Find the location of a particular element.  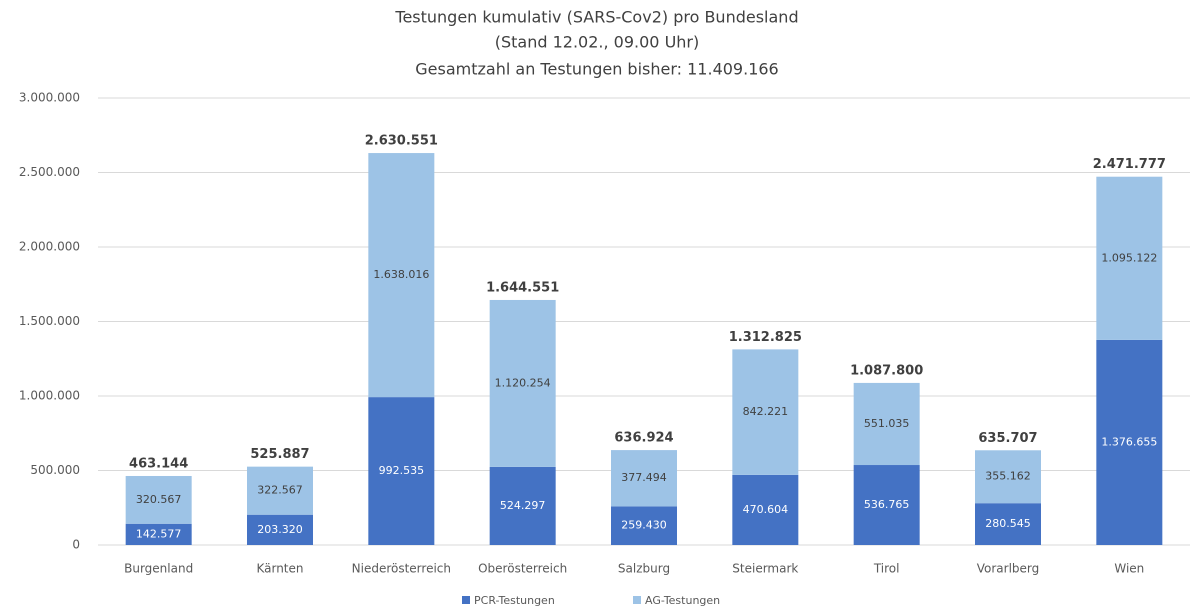

data-label: 142.577 is located at coordinates (159, 533).